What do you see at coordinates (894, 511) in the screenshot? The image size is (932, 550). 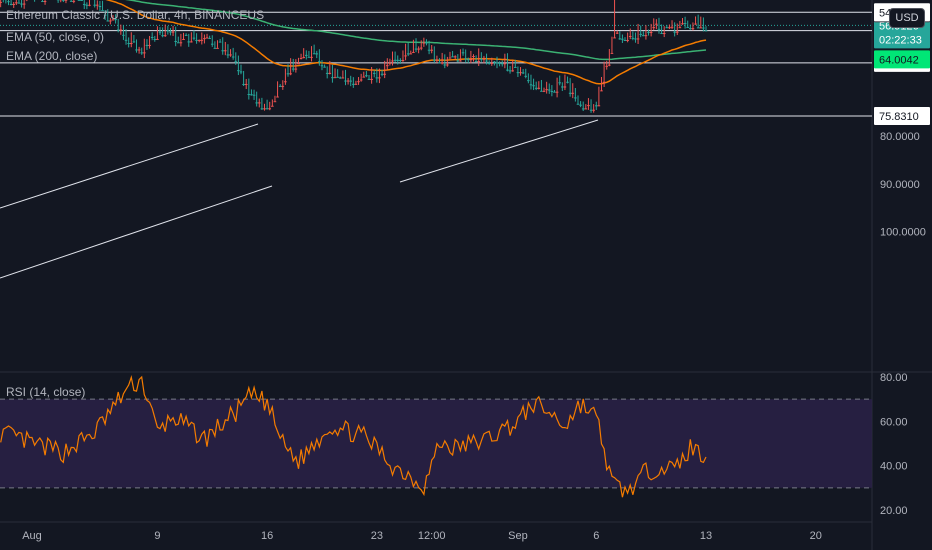 I see `rsi-tick-label: 20.00` at bounding box center [894, 511].